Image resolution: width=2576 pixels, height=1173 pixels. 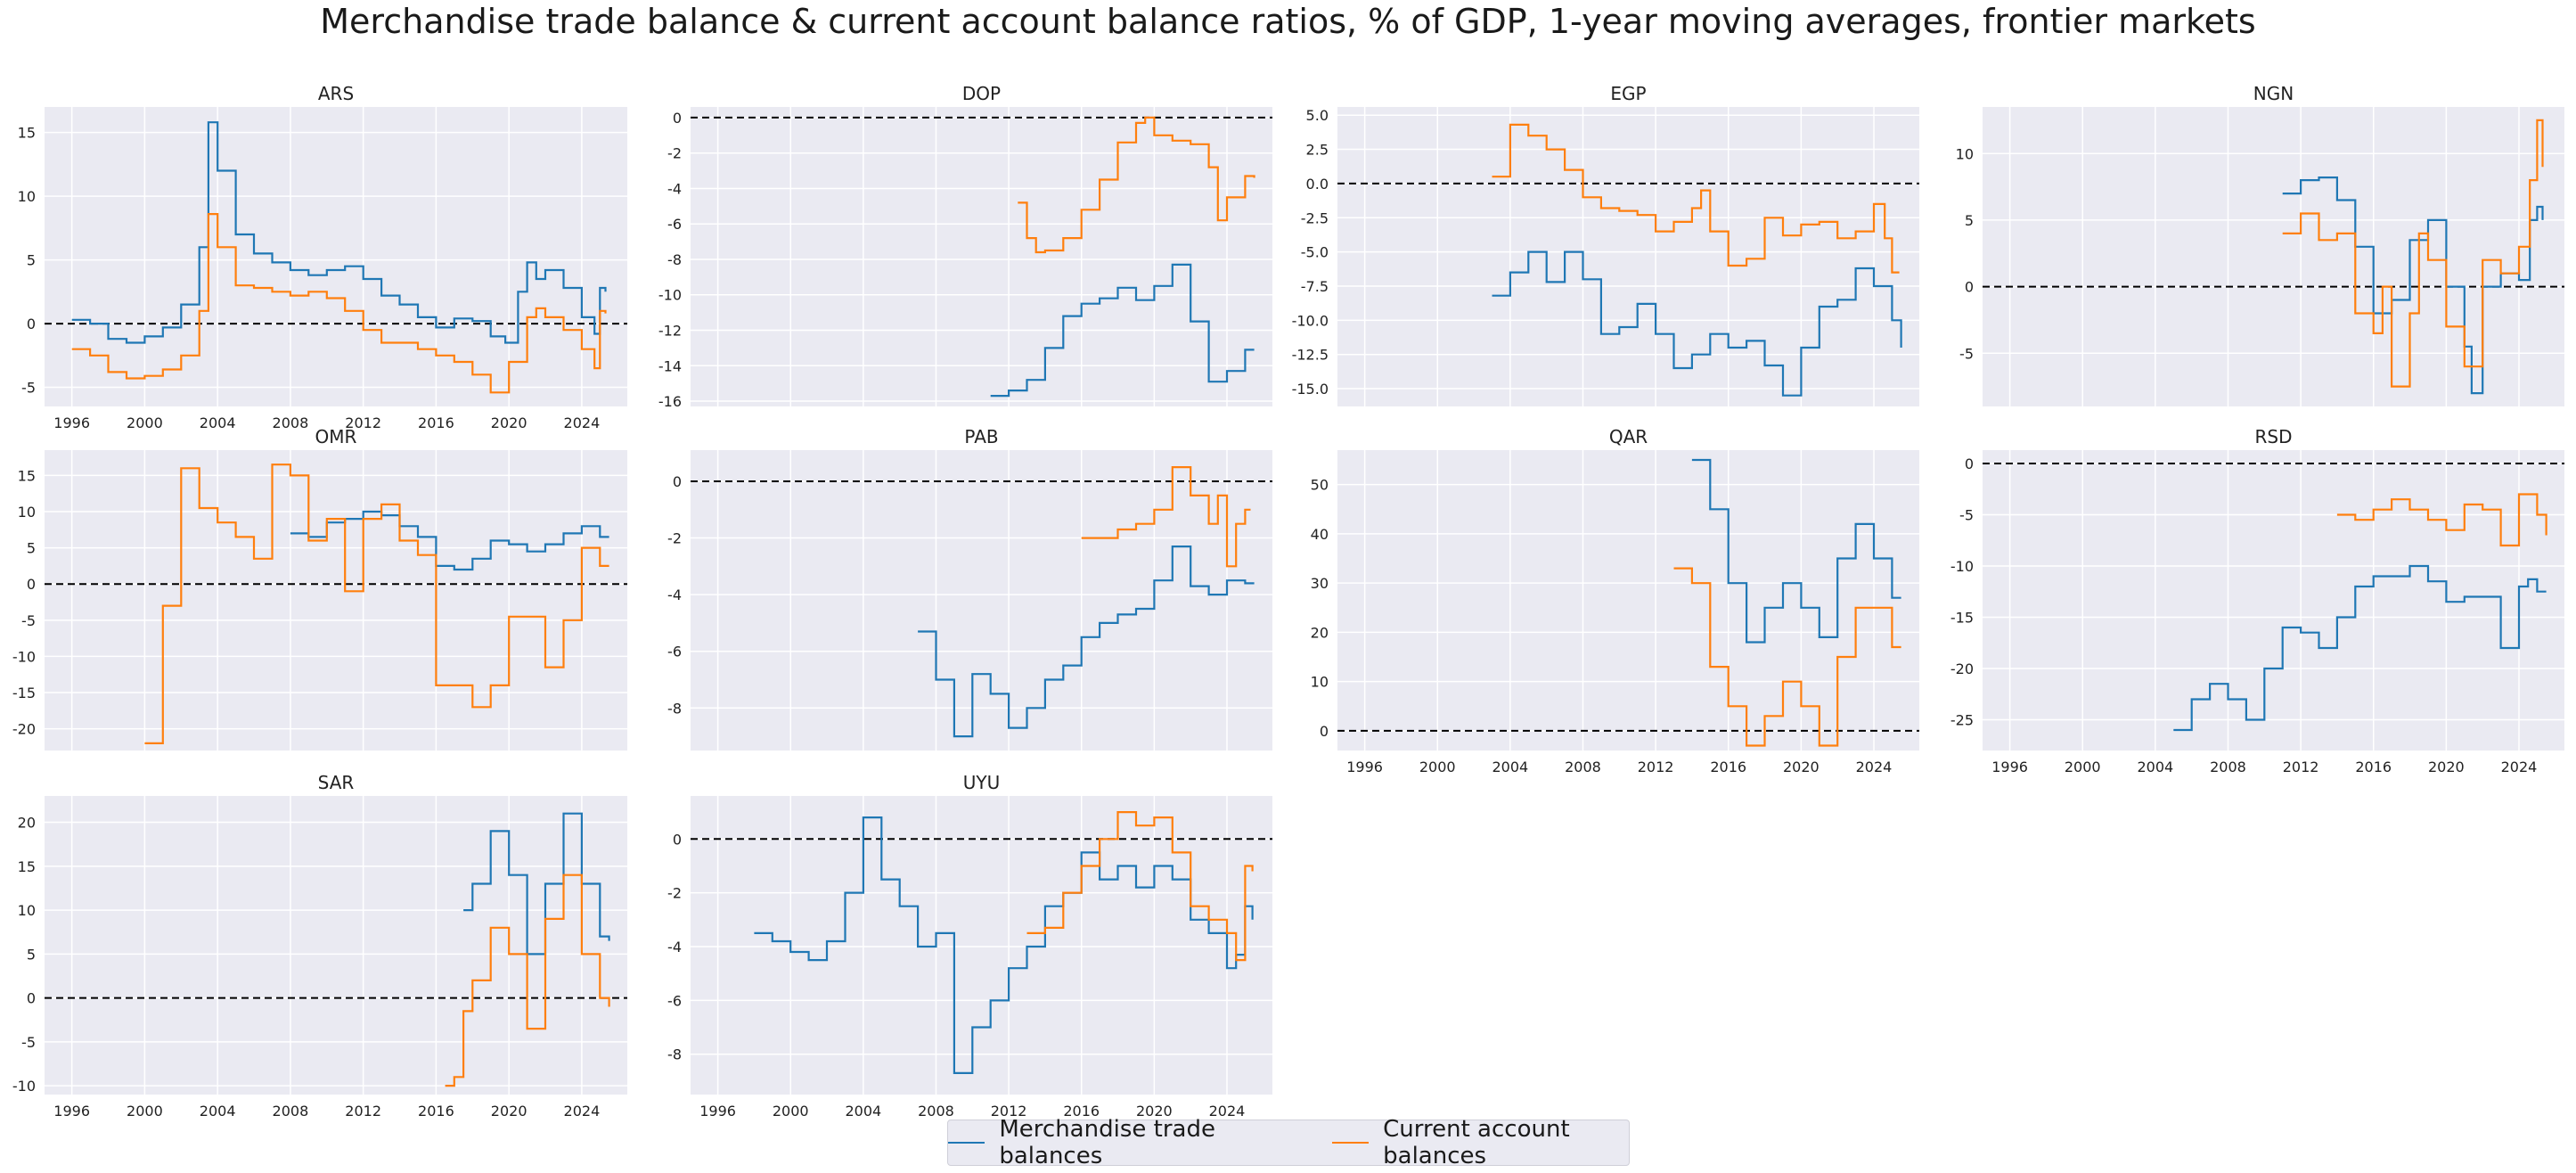 I want to click on plot-area-pab, so click(x=981, y=600).